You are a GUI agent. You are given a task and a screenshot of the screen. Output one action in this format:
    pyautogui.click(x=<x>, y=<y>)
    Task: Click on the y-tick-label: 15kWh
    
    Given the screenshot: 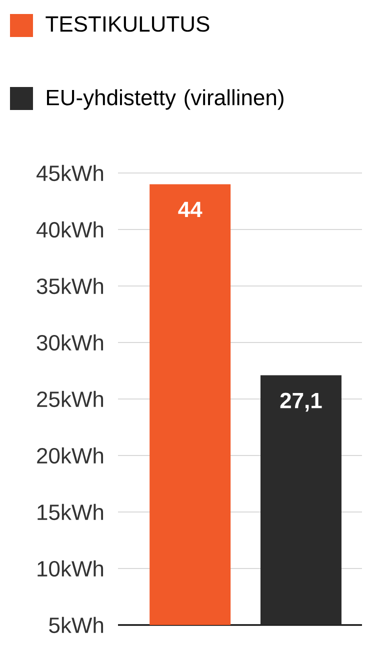 What is the action you would take?
    pyautogui.click(x=71, y=512)
    